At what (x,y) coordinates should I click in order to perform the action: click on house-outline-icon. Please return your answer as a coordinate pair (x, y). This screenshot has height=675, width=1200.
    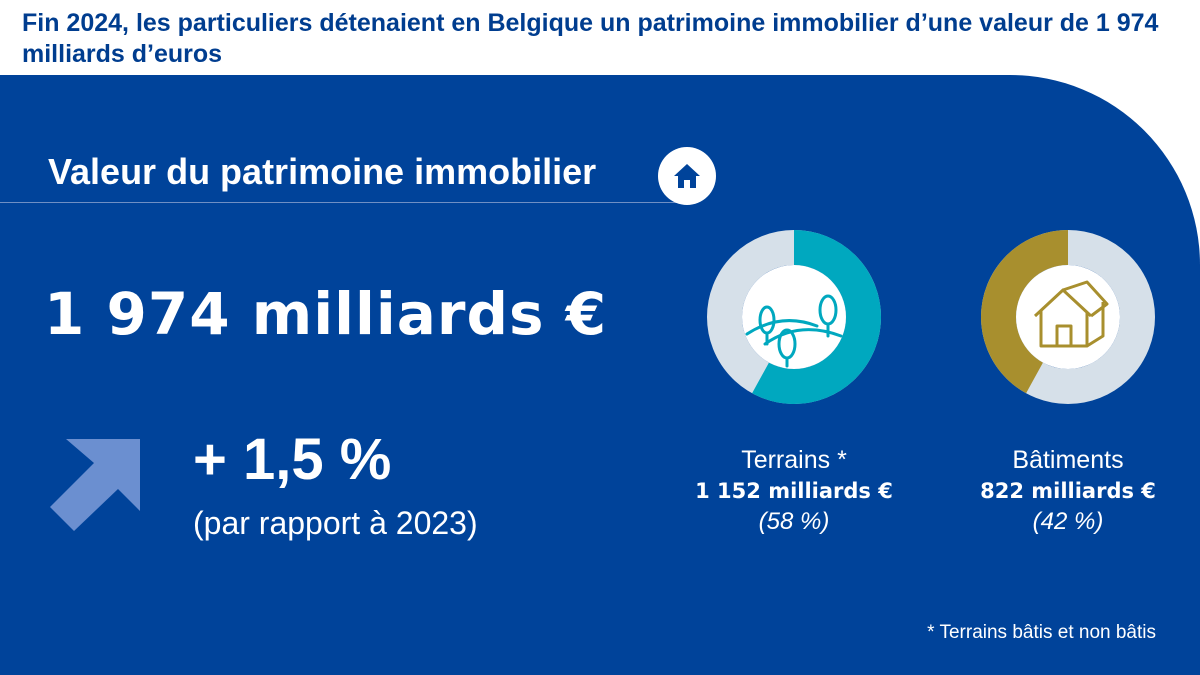
    Looking at the image, I should click on (1071, 314).